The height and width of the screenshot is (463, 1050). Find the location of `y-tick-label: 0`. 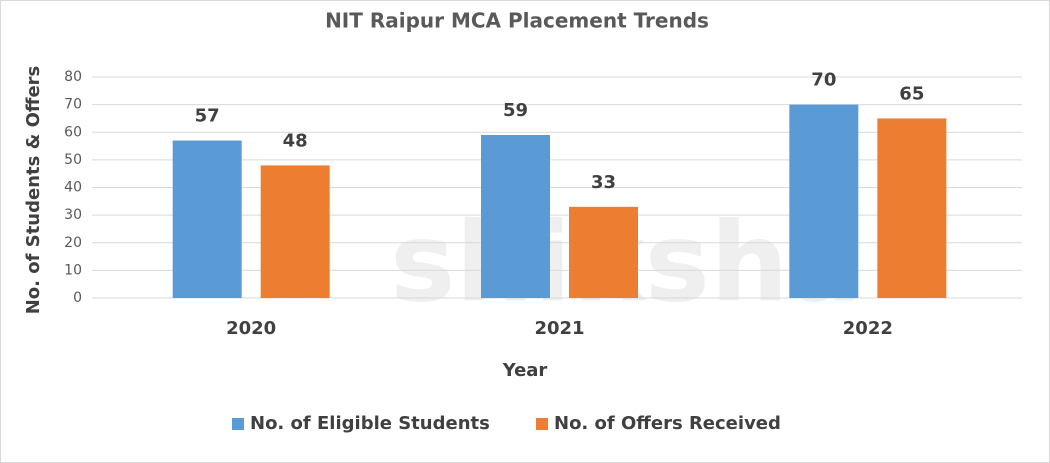

y-tick-label: 0 is located at coordinates (77, 298).